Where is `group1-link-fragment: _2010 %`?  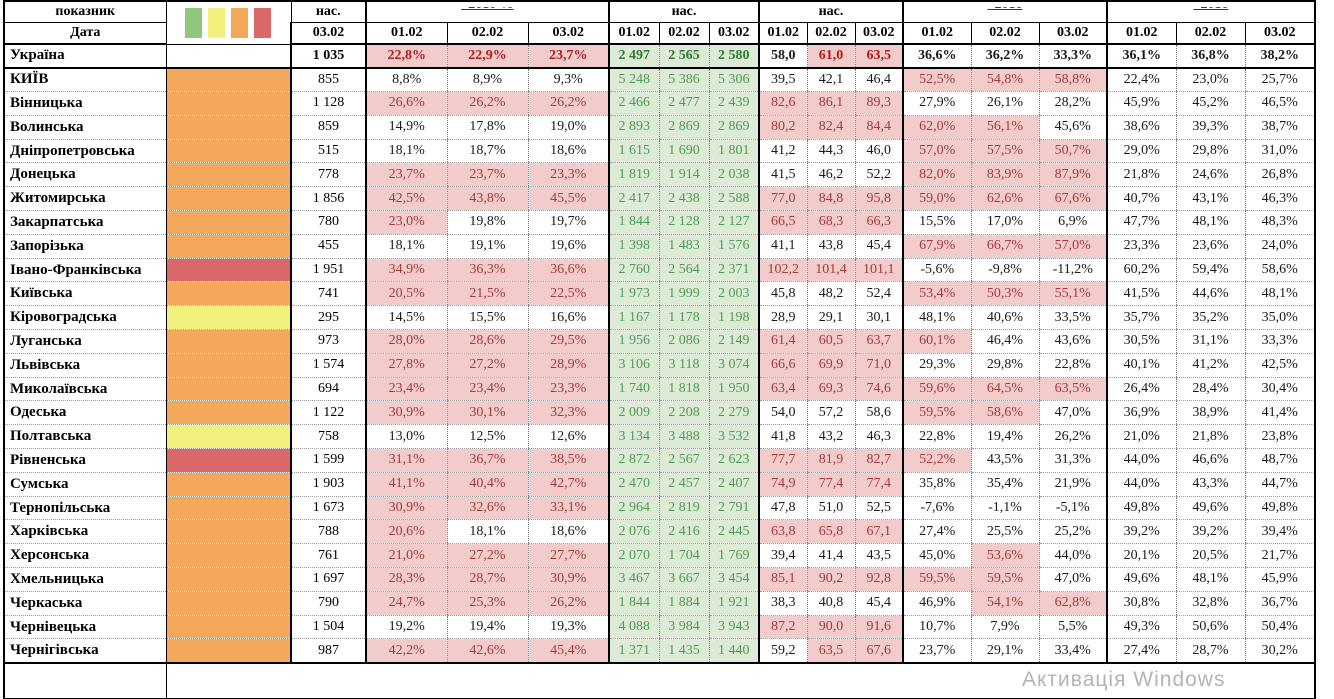
group1-link-fragment: _2010 % is located at coordinates (487, 10).